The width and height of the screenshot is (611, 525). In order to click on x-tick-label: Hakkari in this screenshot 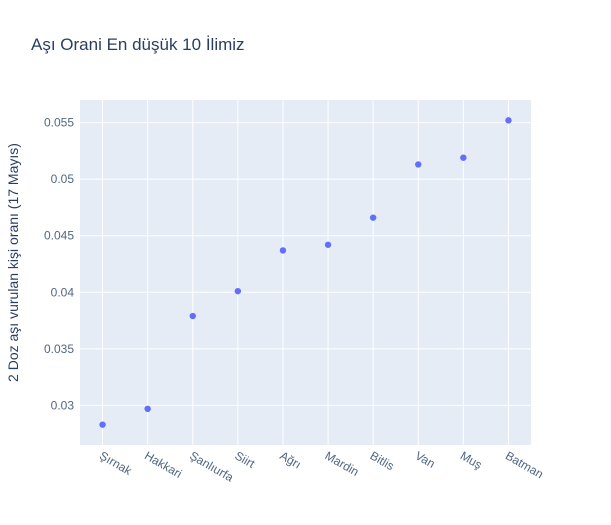, I will do `click(163, 464)`.